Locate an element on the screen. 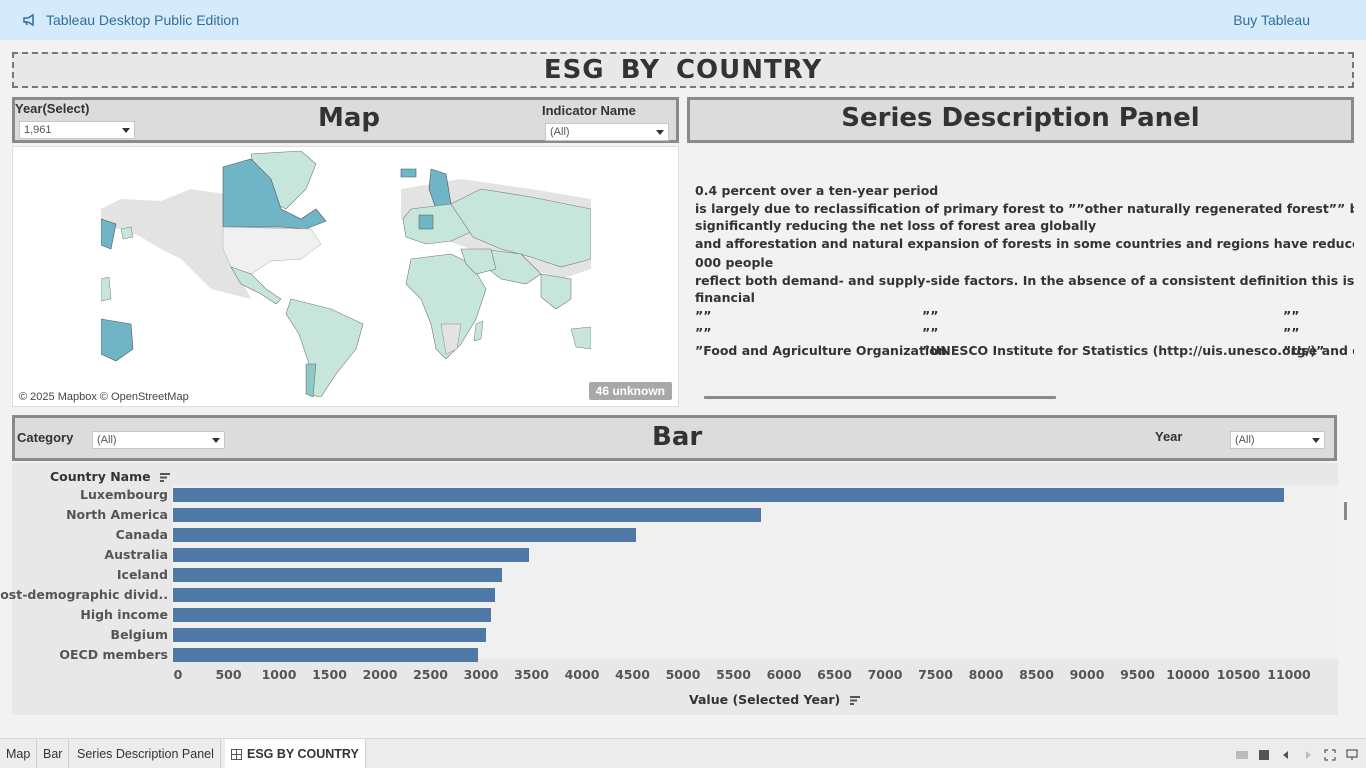 The width and height of the screenshot is (1366, 768). source-cell: ”Food and Agriculture Organization is located at coordinates (821, 350).